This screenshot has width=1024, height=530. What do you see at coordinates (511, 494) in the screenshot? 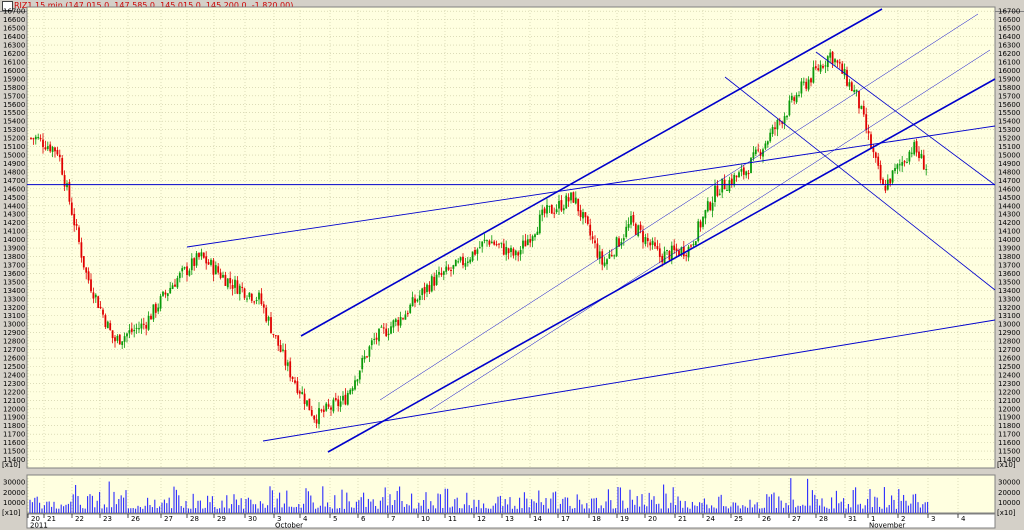
I see `volume-plot-area` at bounding box center [511, 494].